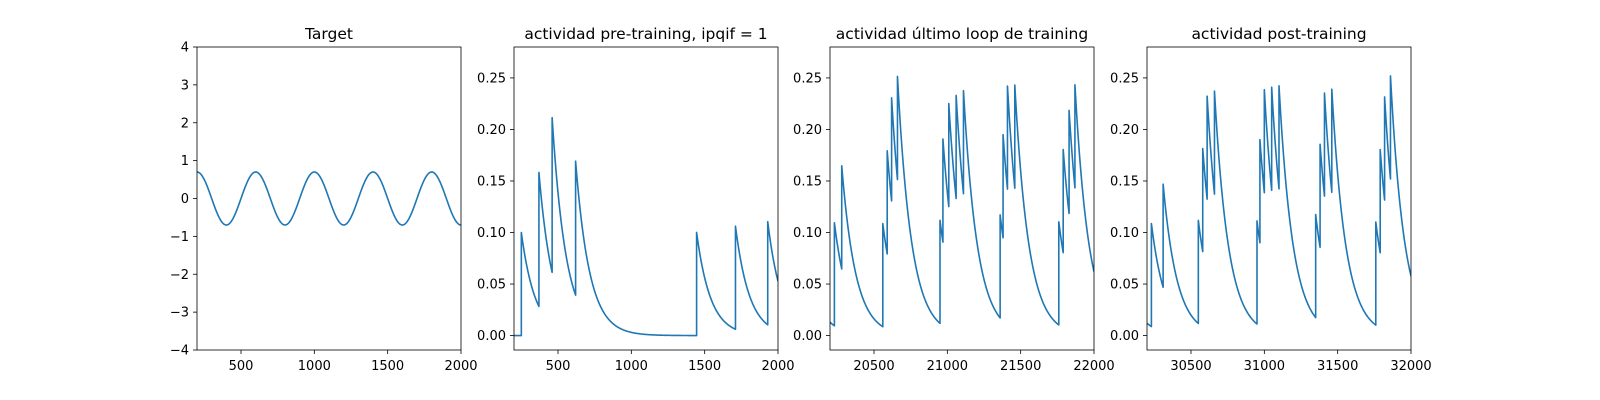 Image resolution: width=1600 pixels, height=400 pixels. What do you see at coordinates (1278, 34) in the screenshot?
I see `chart-title: actividad post-training` at bounding box center [1278, 34].